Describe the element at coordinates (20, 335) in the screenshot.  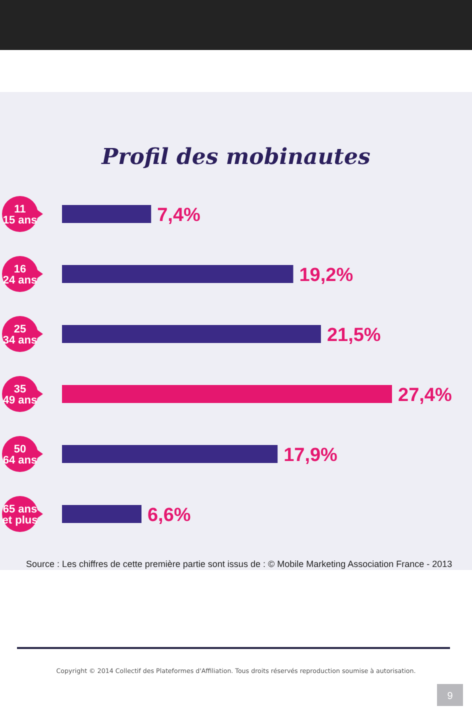
I see `y-tick-label: 25 34 ans` at that location.